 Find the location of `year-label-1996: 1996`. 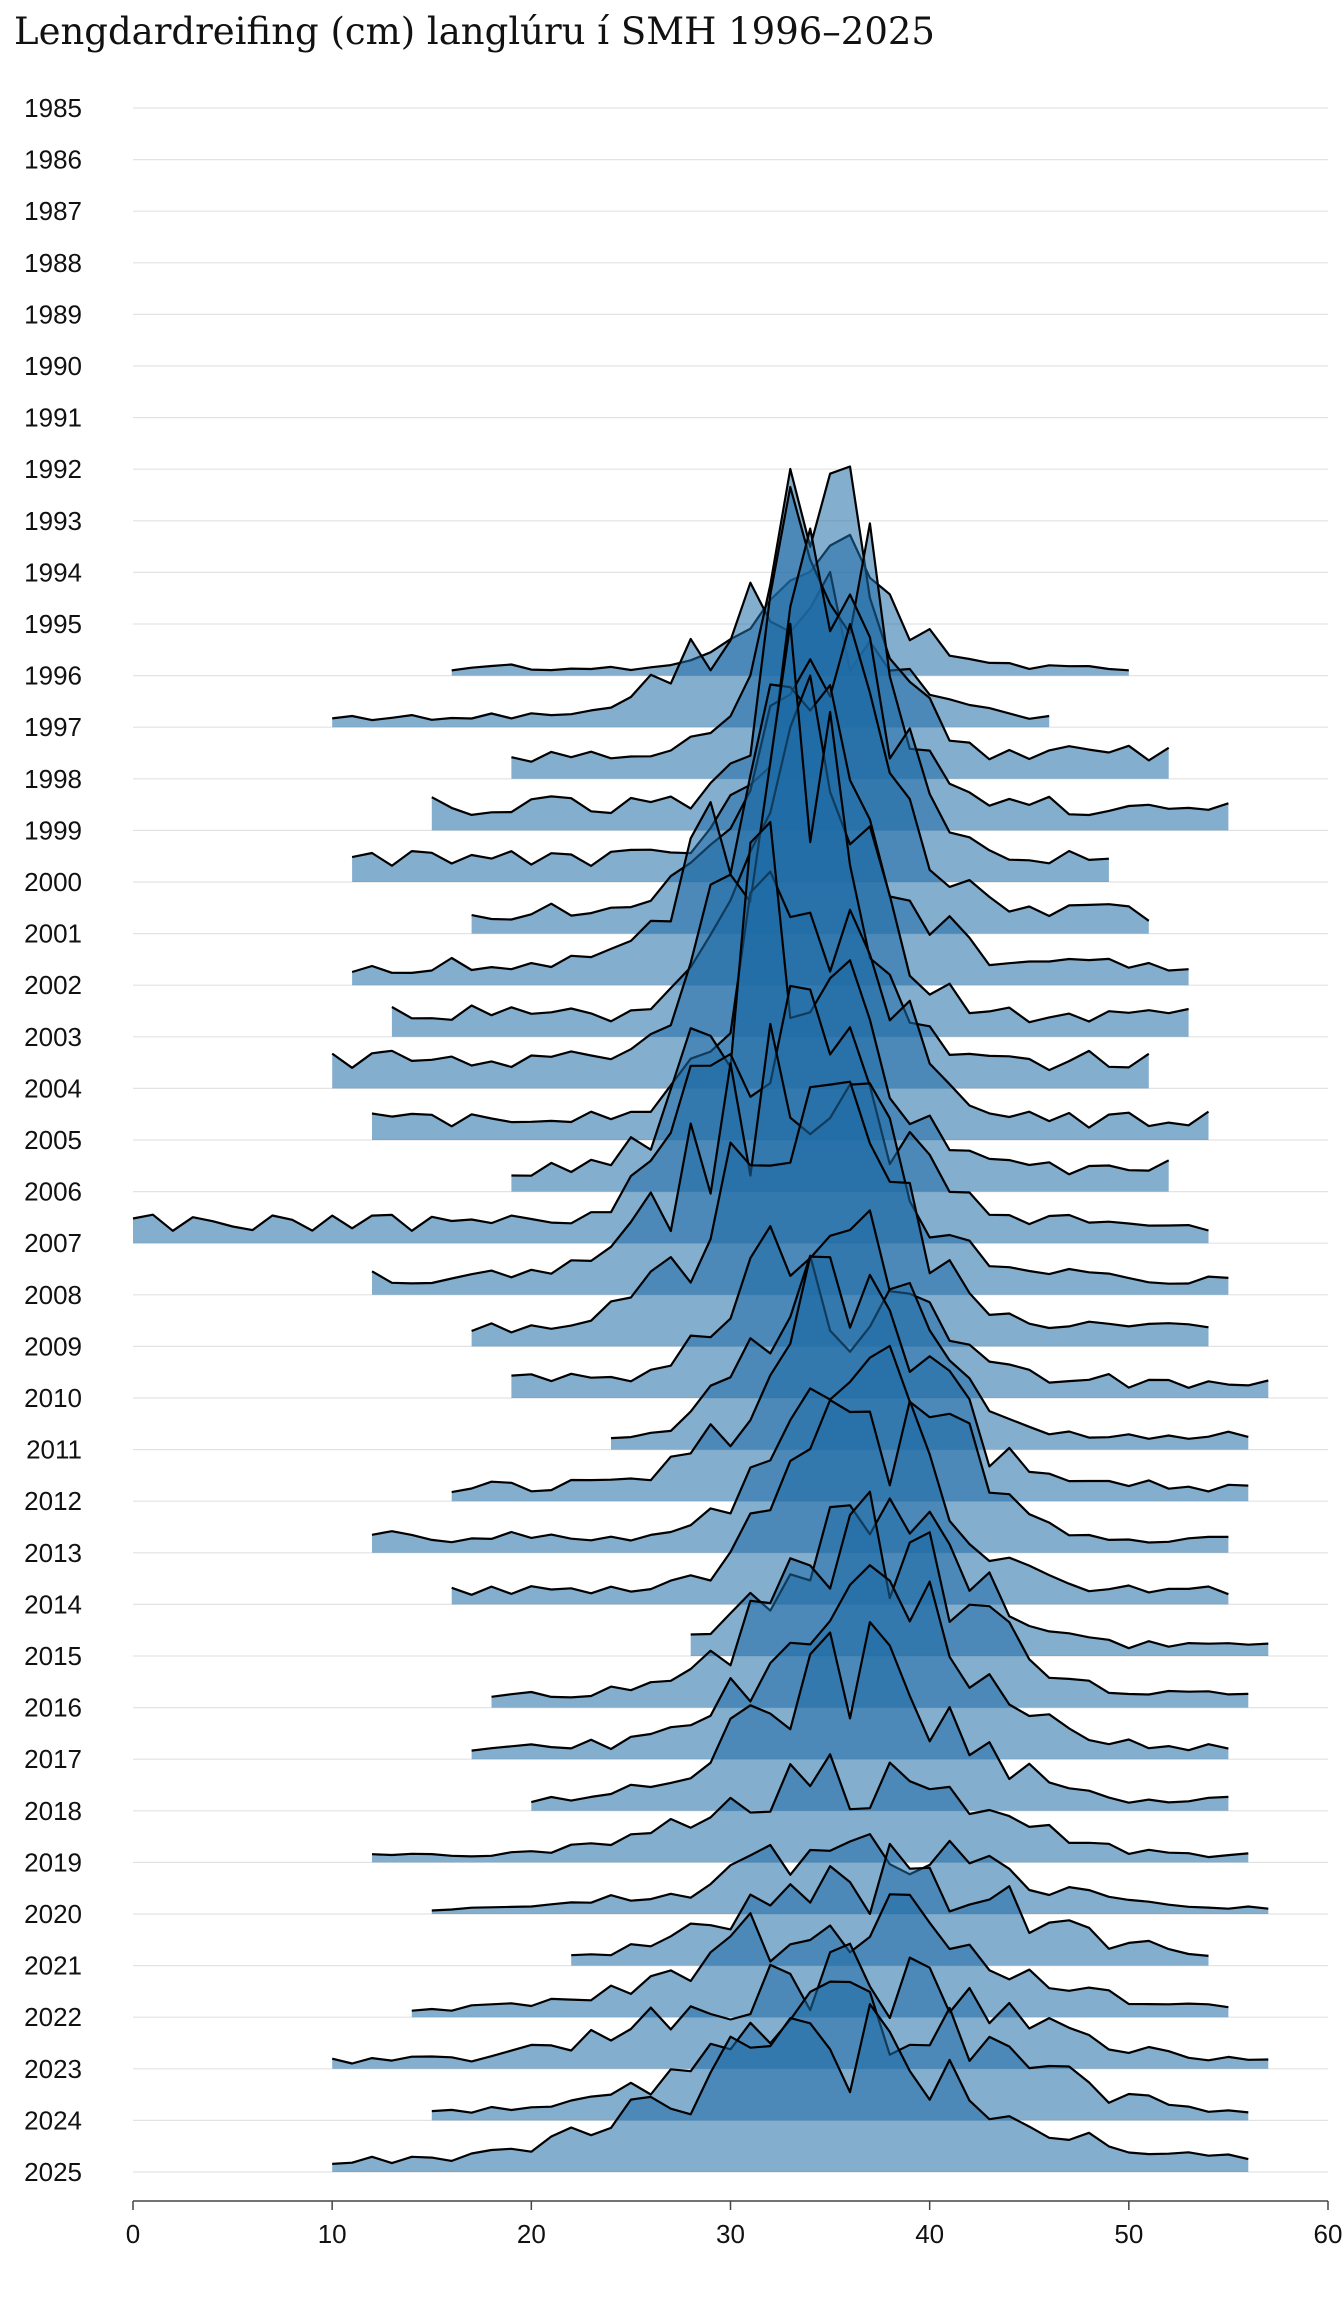

year-label-1996: 1996 is located at coordinates (53, 676).